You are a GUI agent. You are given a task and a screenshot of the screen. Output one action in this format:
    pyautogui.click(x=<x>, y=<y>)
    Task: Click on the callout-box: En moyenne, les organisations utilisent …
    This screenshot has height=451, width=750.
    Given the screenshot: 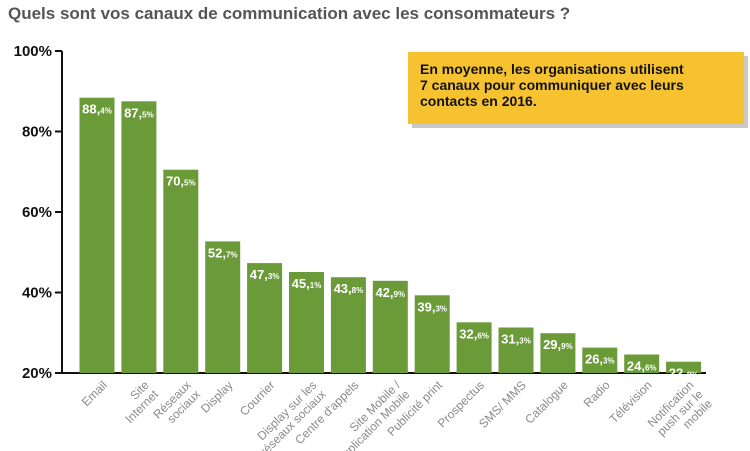 What is the action you would take?
    pyautogui.click(x=578, y=90)
    